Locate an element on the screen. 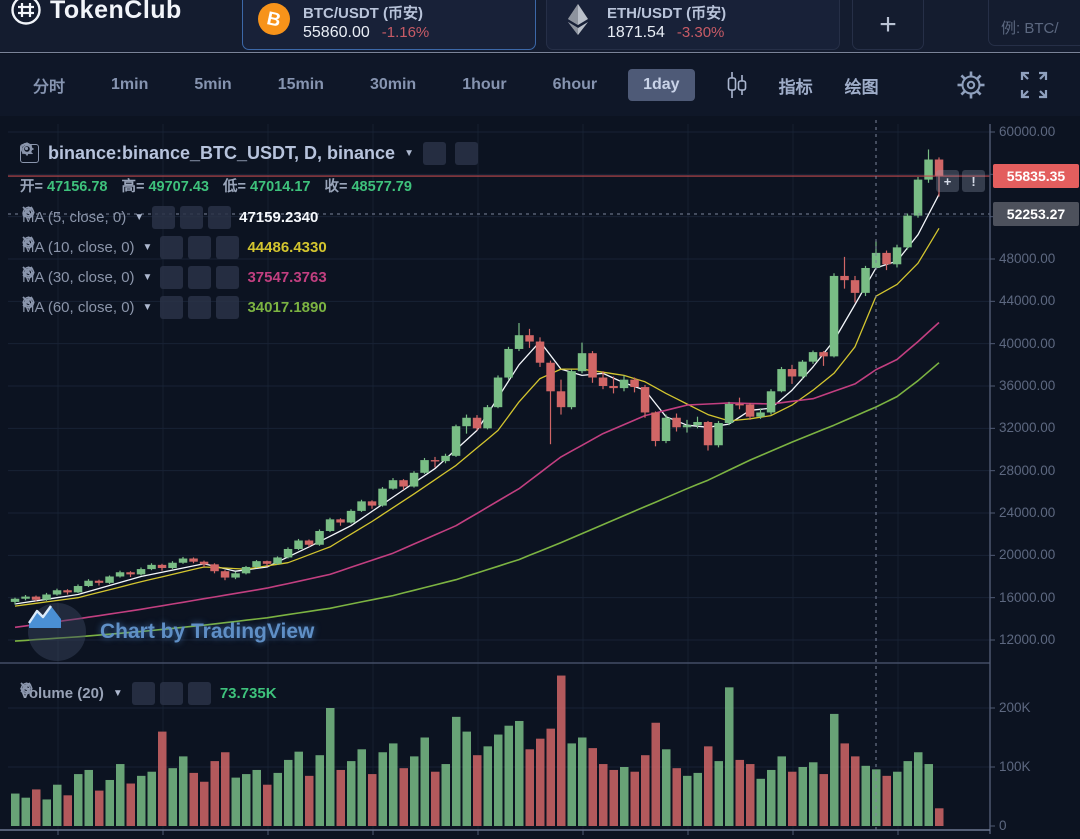 This screenshot has height=839, width=1080. ma60-label: MA (60, close, 0) is located at coordinates (78, 307).